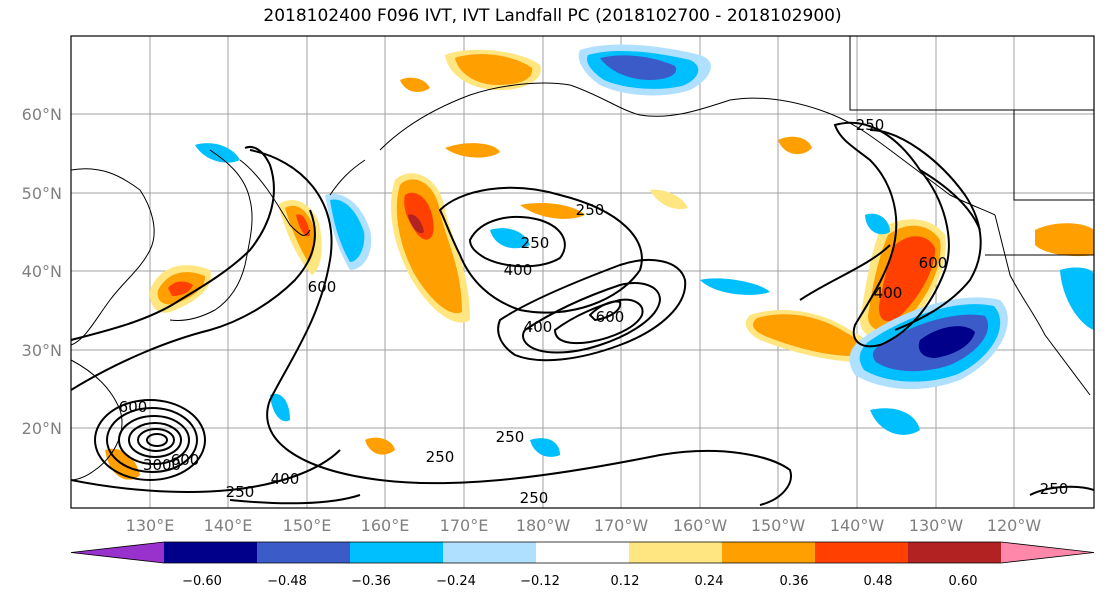 The width and height of the screenshot is (1105, 601). What do you see at coordinates (42, 428) in the screenshot?
I see `lat-label: 20°N` at bounding box center [42, 428].